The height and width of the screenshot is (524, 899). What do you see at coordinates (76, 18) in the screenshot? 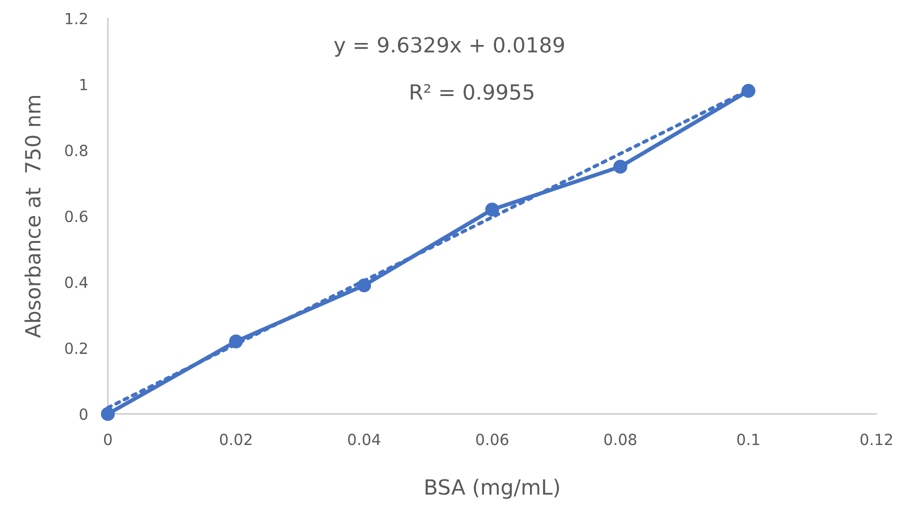
I see `y-tick-label: 1.2` at bounding box center [76, 18].